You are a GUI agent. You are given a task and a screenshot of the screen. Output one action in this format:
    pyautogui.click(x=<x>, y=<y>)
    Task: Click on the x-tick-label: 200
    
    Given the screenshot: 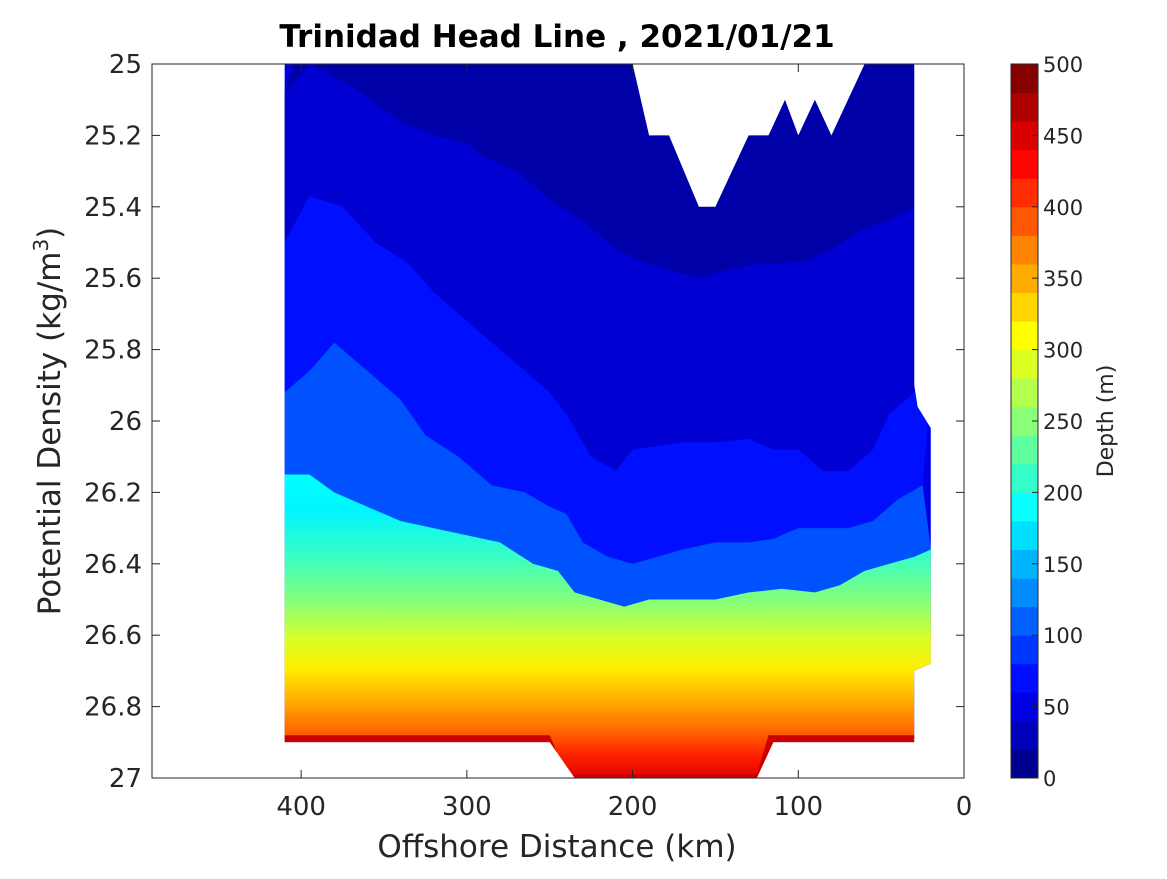 What is the action you would take?
    pyautogui.click(x=633, y=807)
    